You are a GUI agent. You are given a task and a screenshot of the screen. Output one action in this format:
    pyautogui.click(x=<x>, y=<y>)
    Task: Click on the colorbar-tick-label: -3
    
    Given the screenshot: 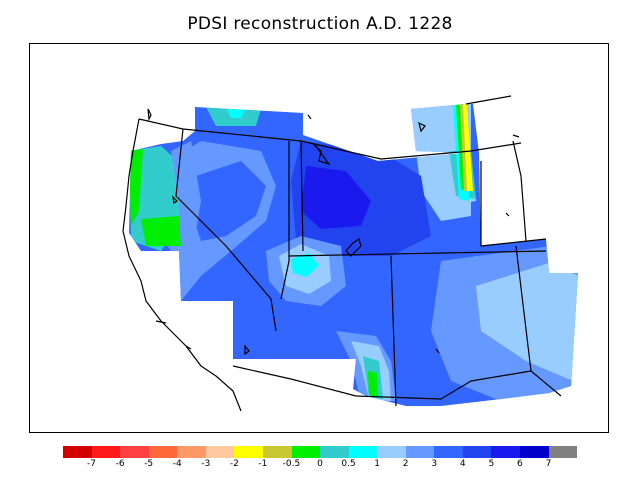 What is the action you would take?
    pyautogui.click(x=206, y=464)
    